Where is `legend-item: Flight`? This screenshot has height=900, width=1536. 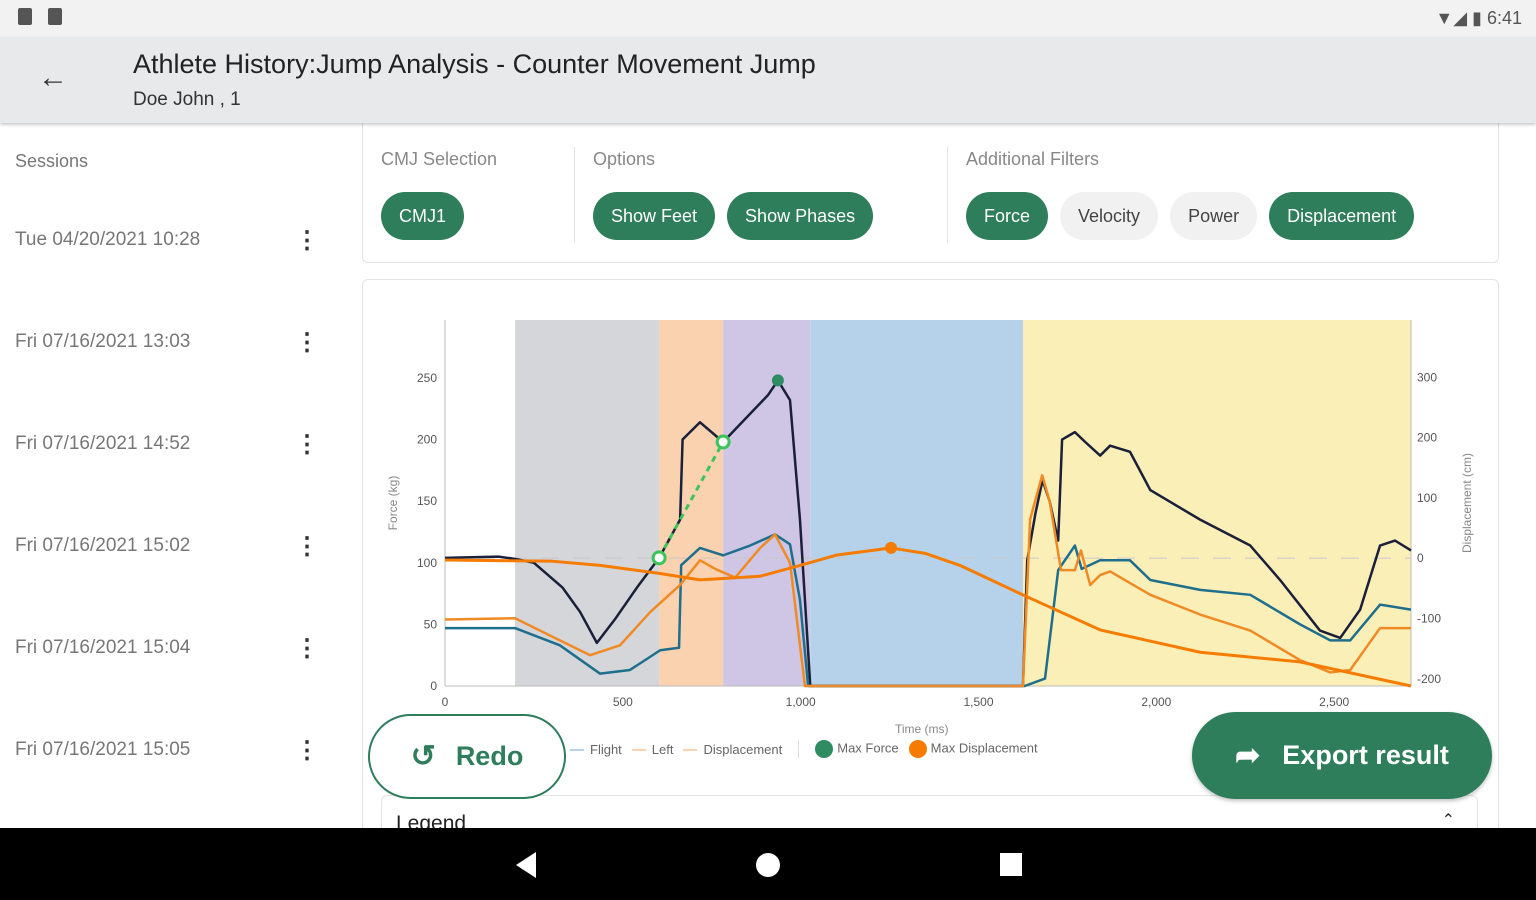
legend-item: Flight is located at coordinates (596, 749).